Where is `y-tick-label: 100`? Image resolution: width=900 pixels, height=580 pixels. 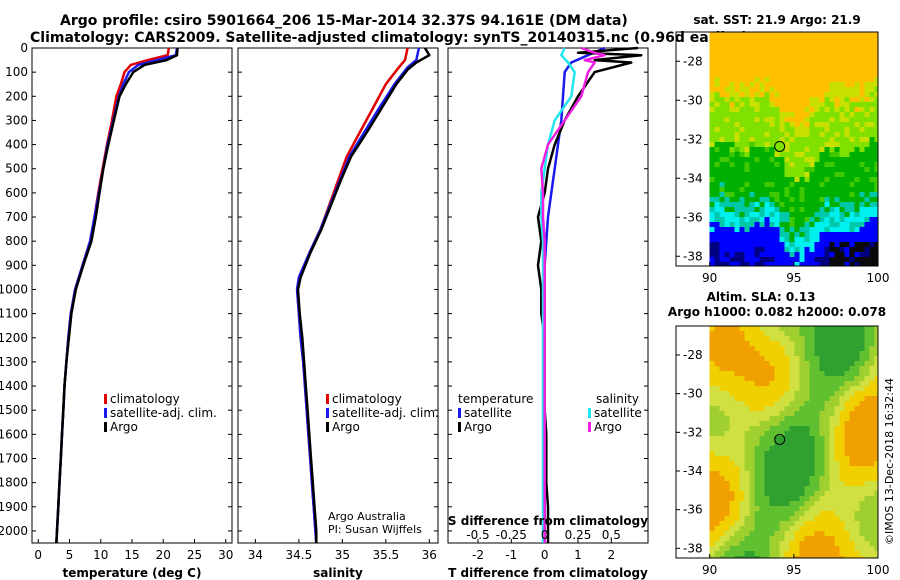 y-tick-label: 100 is located at coordinates (16, 72).